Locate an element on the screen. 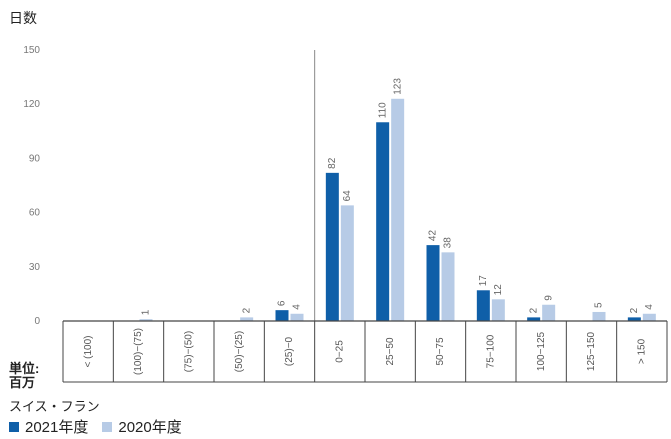 This screenshot has height=439, width=671. data-label-2021-11: 2 is located at coordinates (634, 310).